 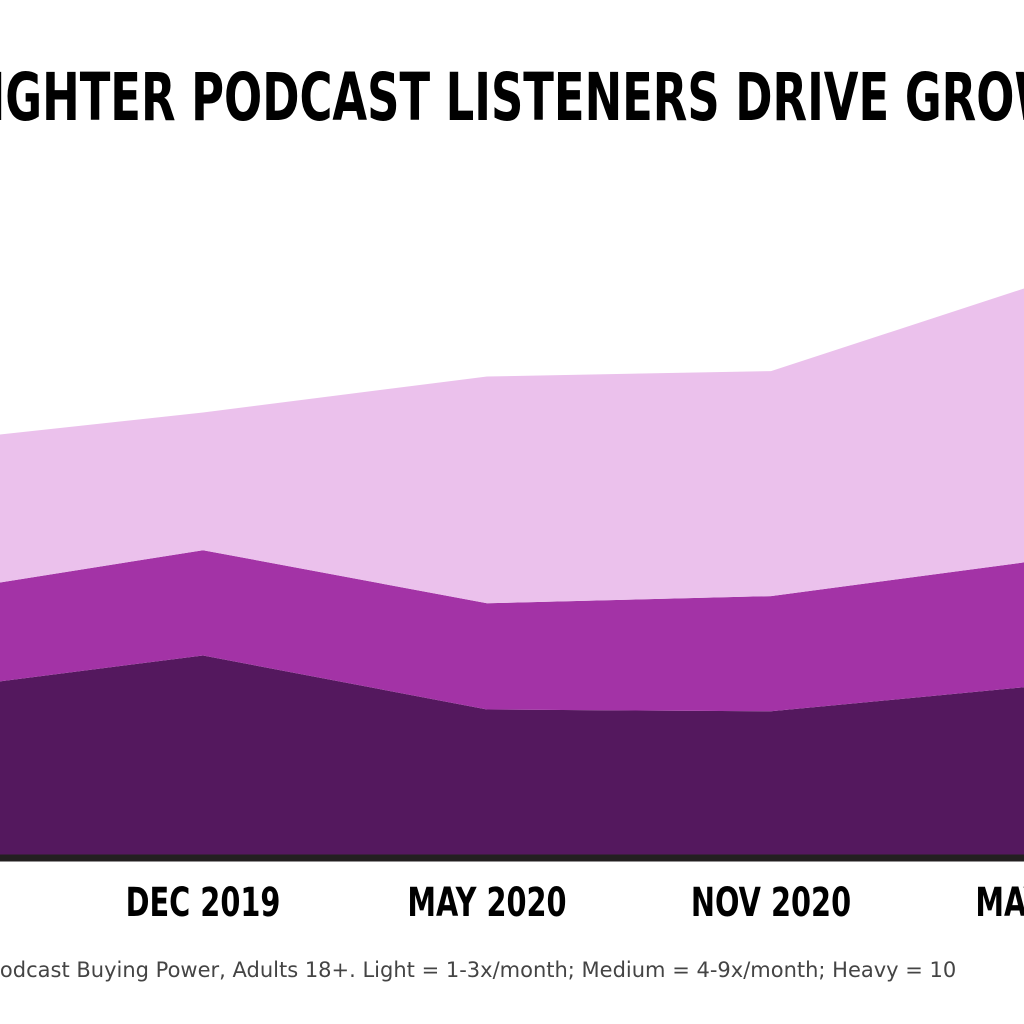 What do you see at coordinates (999, 903) in the screenshot?
I see `x-tick-label: MAY 2021` at bounding box center [999, 903].